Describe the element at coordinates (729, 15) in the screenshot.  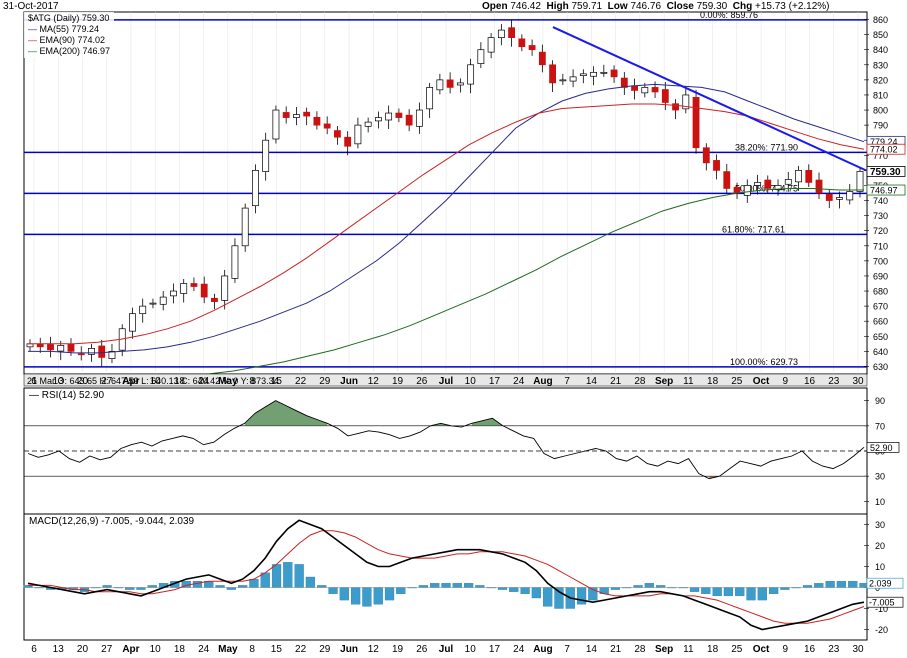
I see `fib-label: 0.00%: 859.76` at that location.